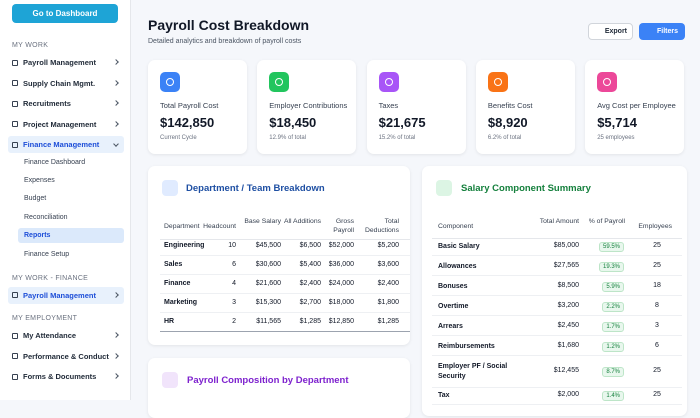 This screenshot has width=700, height=418. What do you see at coordinates (381, 226) in the screenshot?
I see `column-header: Total Deductions` at bounding box center [381, 226].